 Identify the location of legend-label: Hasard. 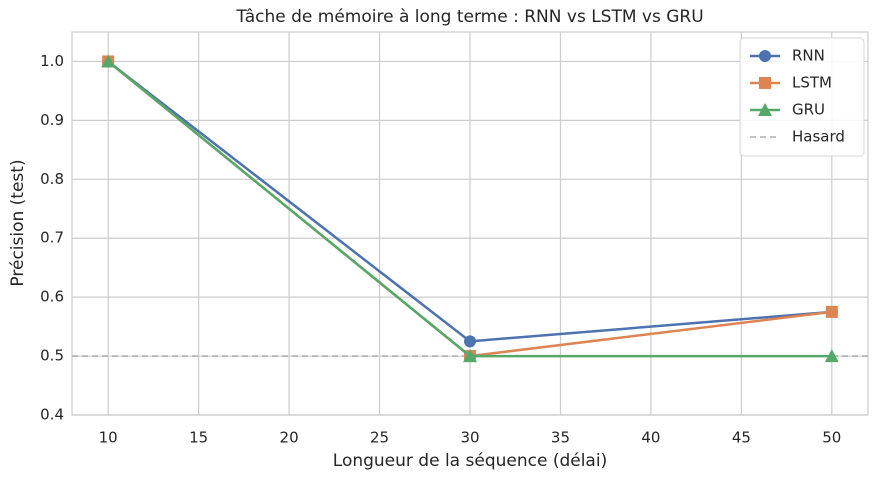
(818, 137).